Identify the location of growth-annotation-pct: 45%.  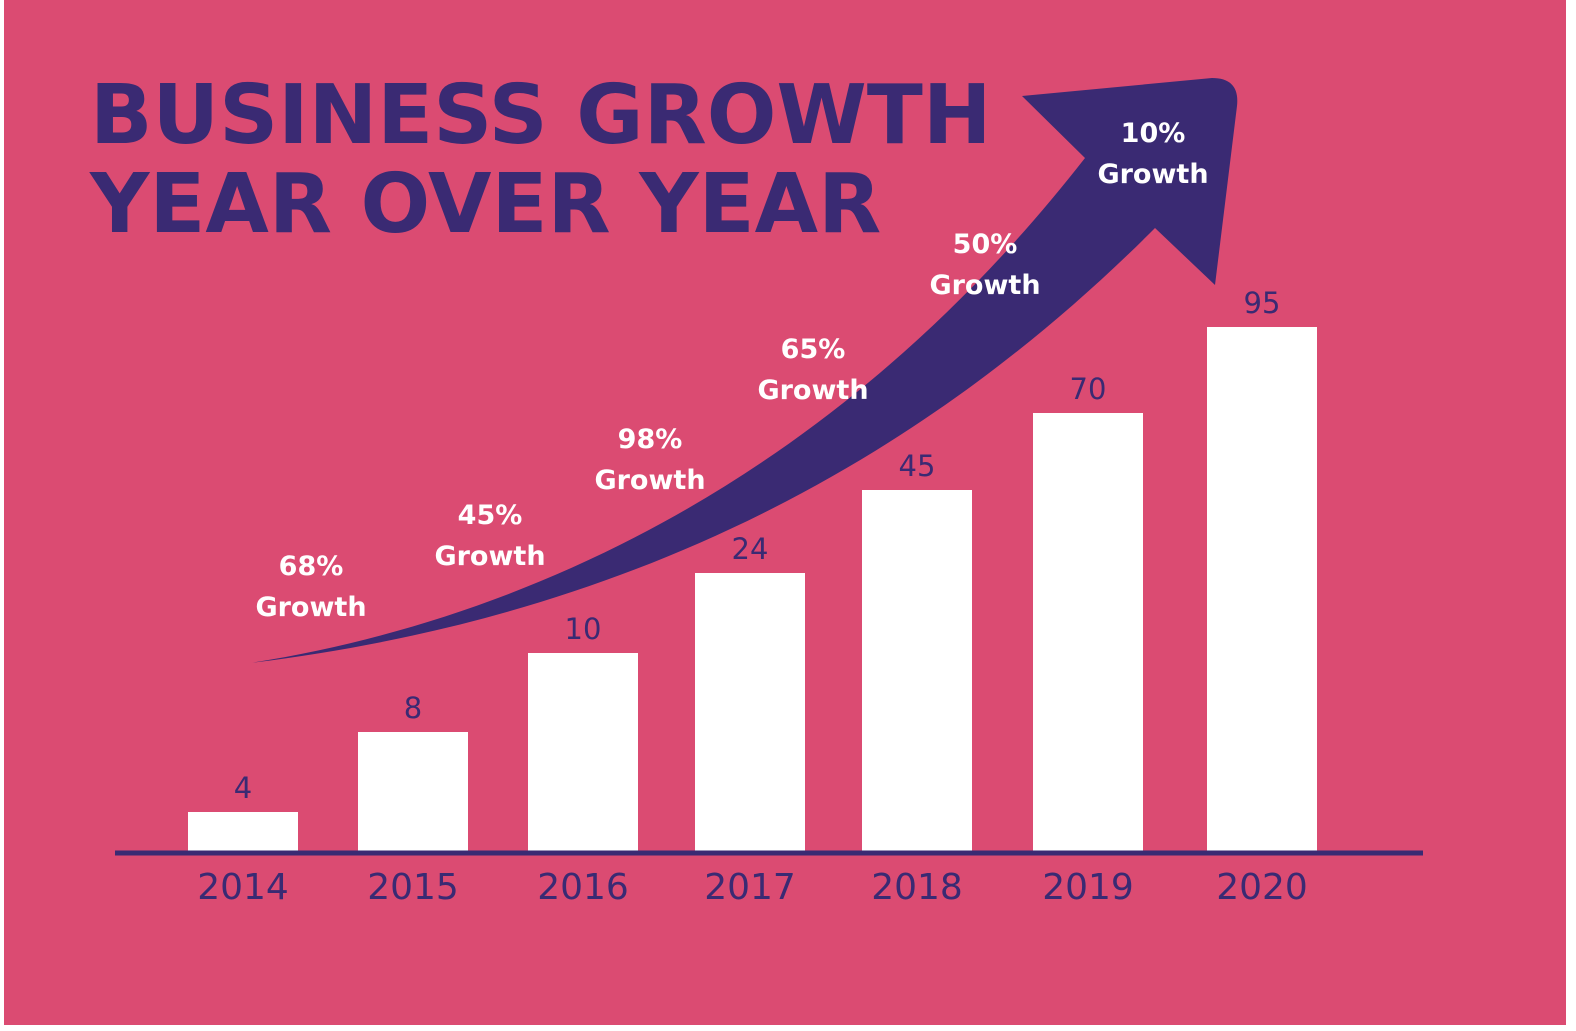
(490, 515).